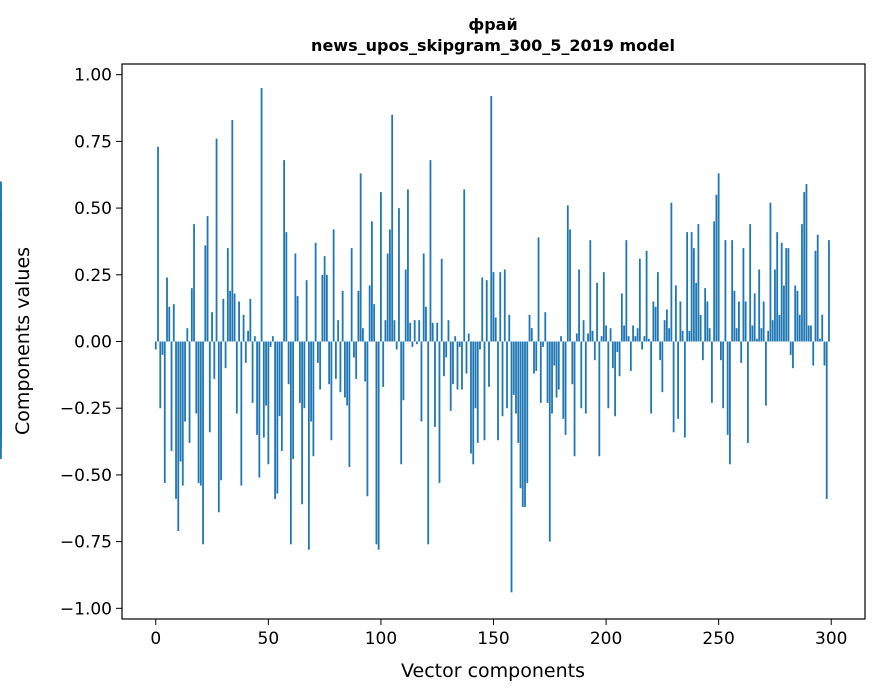 The height and width of the screenshot is (700, 880). I want to click on x-tick-label: 250, so click(718, 639).